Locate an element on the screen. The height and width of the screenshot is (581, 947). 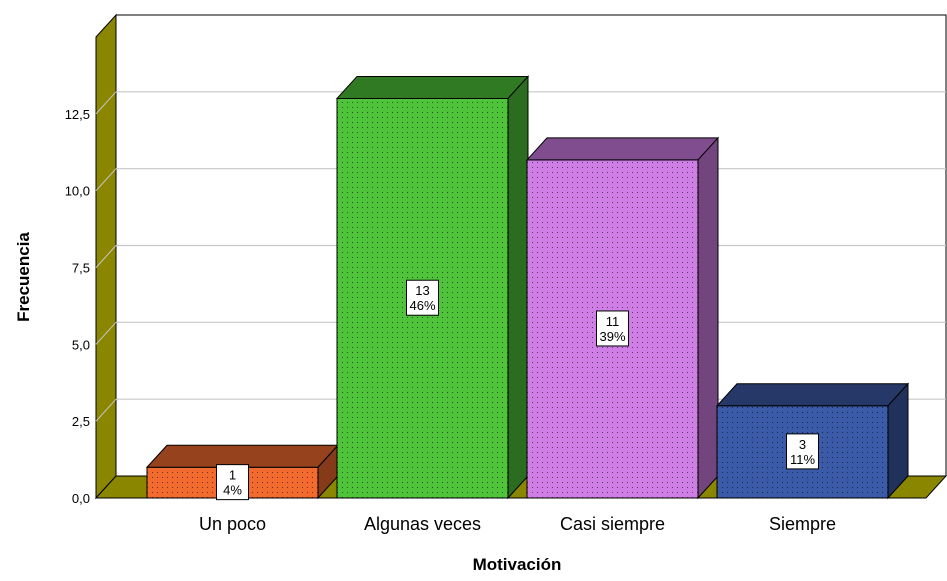
x-tick-label: Un poco is located at coordinates (232, 524).